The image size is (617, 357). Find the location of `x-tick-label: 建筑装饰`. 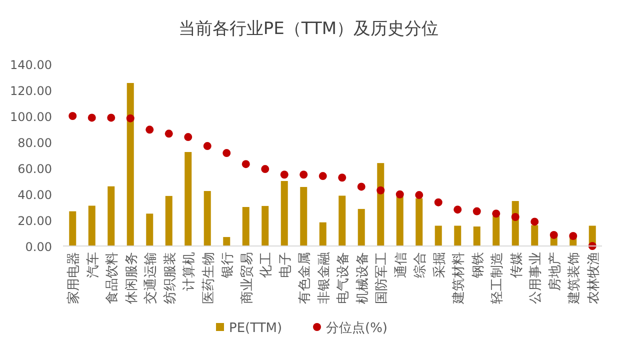

x-tick-label: 建筑装饰 is located at coordinates (574, 278).